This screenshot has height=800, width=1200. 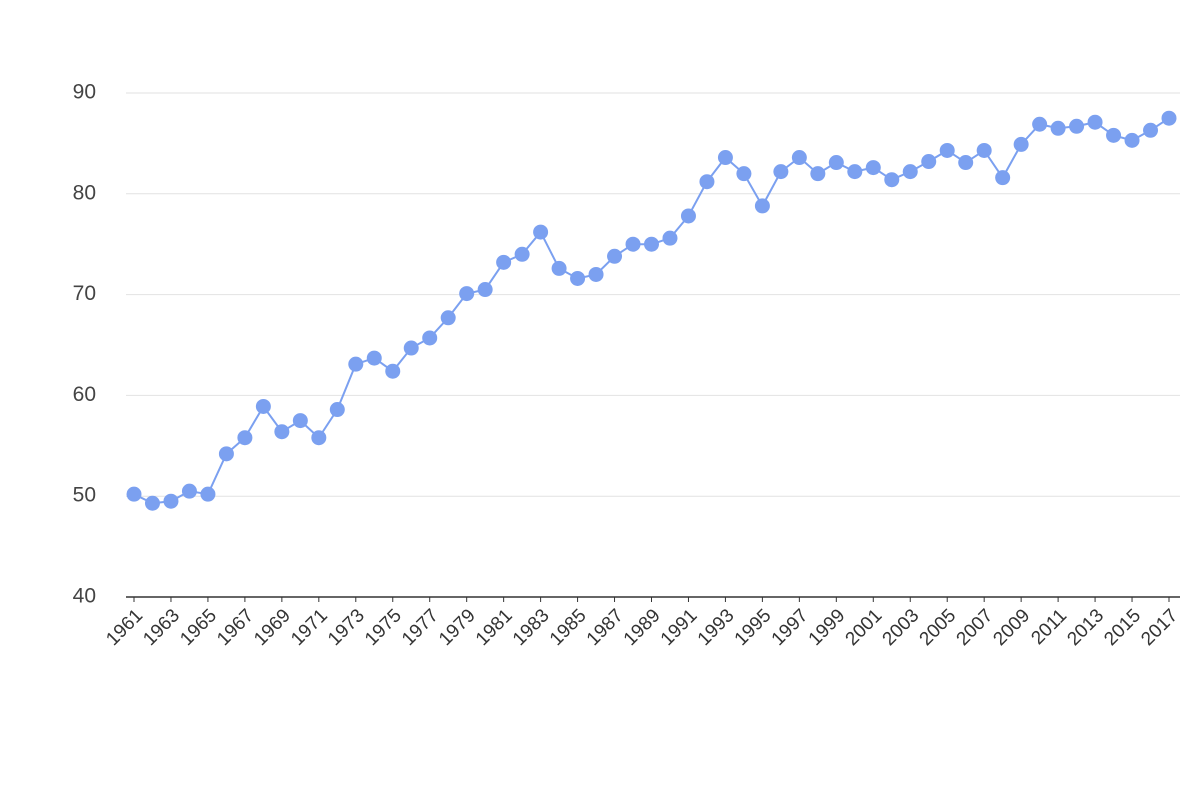 What do you see at coordinates (975, 627) in the screenshot?
I see `x-tick-label: 2007` at bounding box center [975, 627].